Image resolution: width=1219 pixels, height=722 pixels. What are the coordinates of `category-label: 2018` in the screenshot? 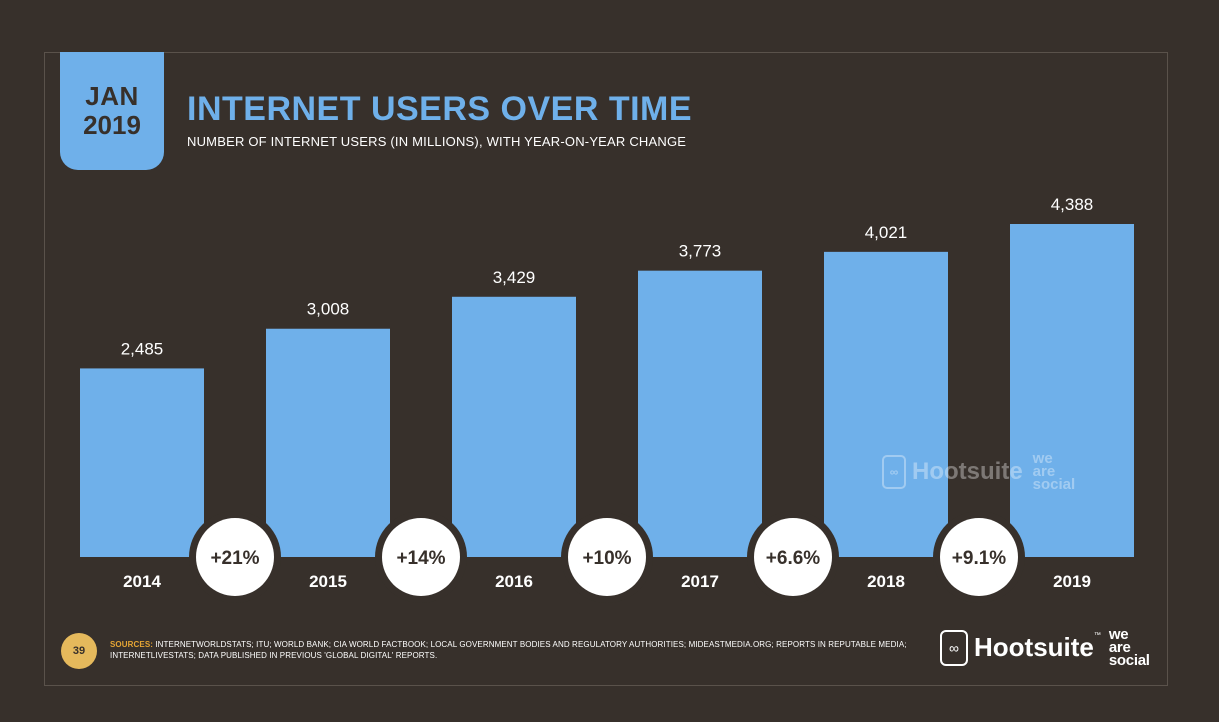 It's located at (886, 581).